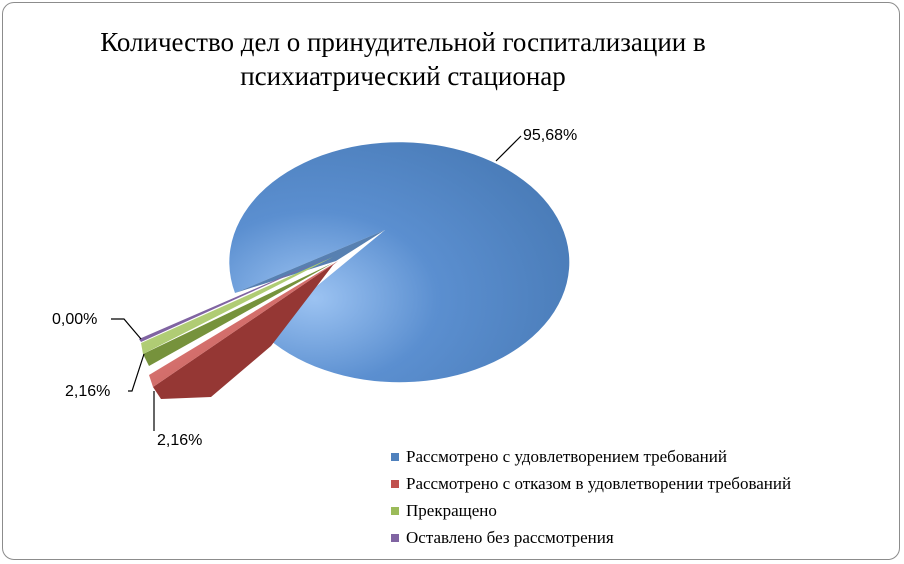  Describe the element at coordinates (550, 135) in the screenshot. I see `data-label-1: 95,68%` at that location.